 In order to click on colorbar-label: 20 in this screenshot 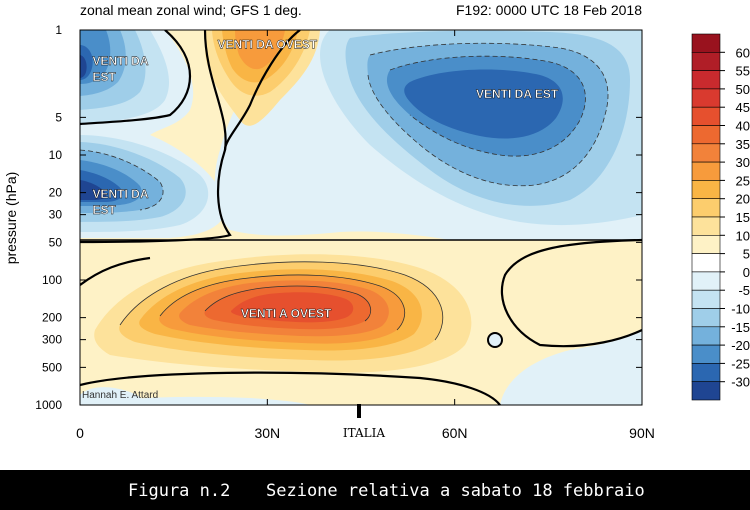, I will do `click(743, 199)`.